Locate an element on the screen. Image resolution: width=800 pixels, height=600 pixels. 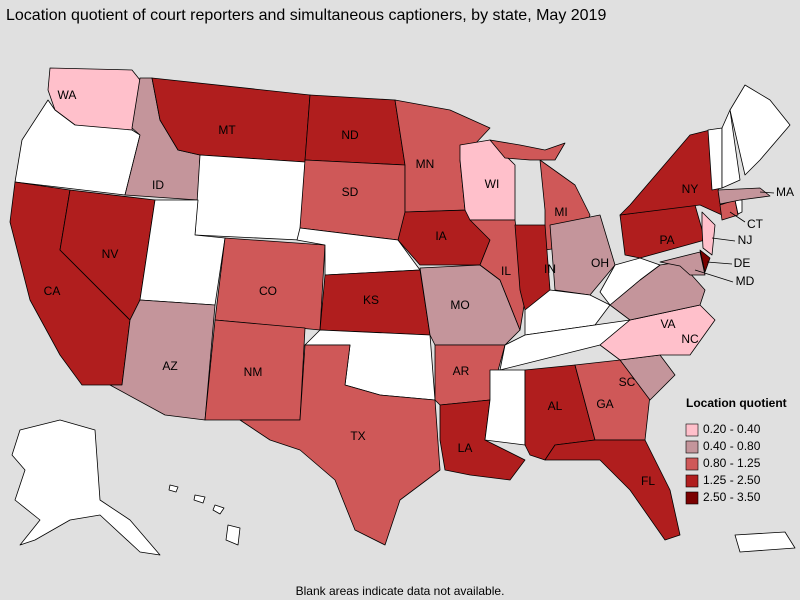
state-label: IL is located at coordinates (506, 271).